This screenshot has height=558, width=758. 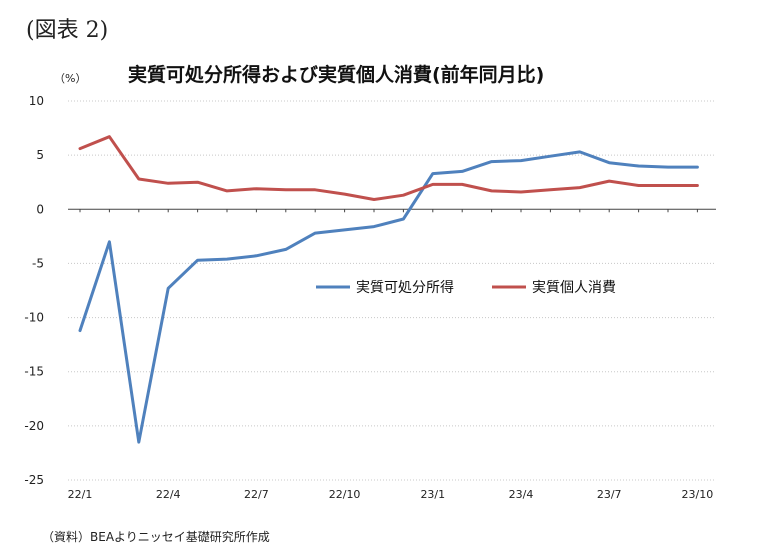 What do you see at coordinates (466, 287) in the screenshot?
I see `legend: 実質可処分所得 実質個人消費` at bounding box center [466, 287].